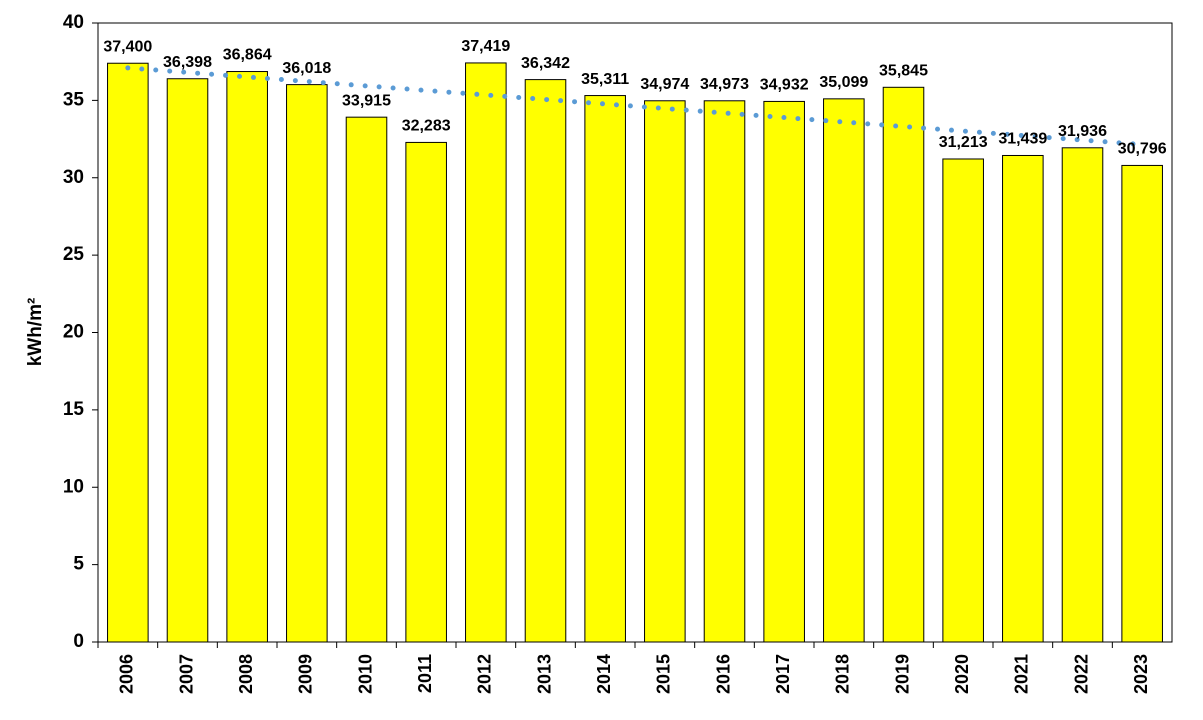 The width and height of the screenshot is (1203, 720). What do you see at coordinates (664, 84) in the screenshot?
I see `value-label: 34,974` at bounding box center [664, 84].